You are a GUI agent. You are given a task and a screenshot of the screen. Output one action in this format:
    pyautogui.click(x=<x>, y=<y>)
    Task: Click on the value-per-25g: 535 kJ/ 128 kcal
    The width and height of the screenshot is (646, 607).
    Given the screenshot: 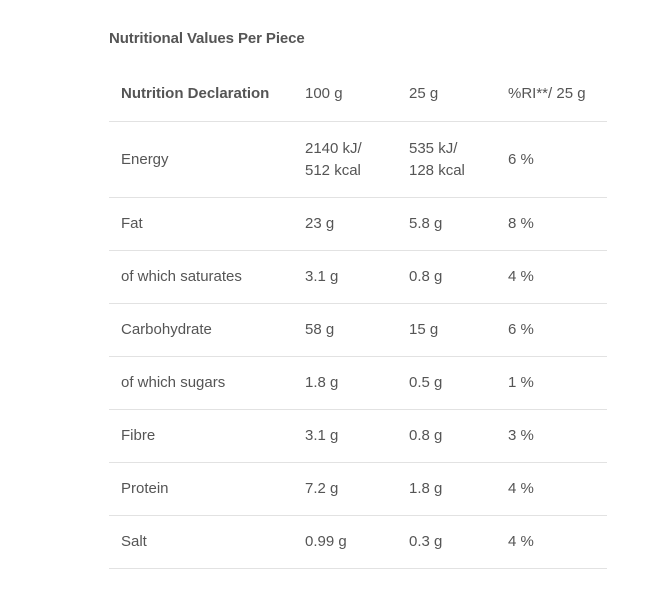 What is the action you would take?
    pyautogui.click(x=437, y=159)
    